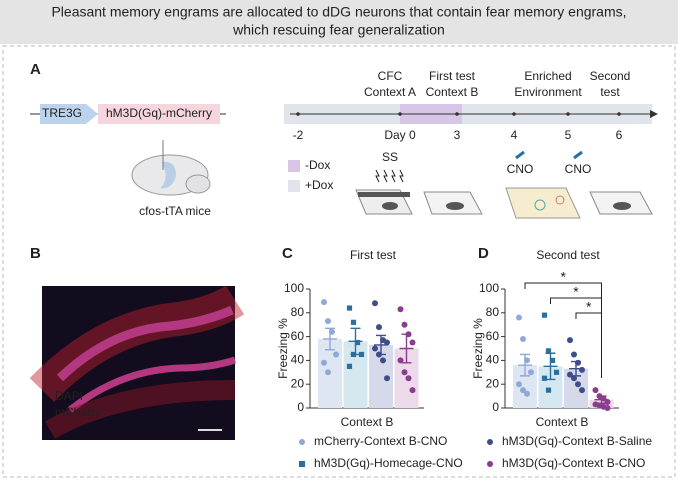 The width and height of the screenshot is (678, 480). I want to click on syringe, so click(520, 155).